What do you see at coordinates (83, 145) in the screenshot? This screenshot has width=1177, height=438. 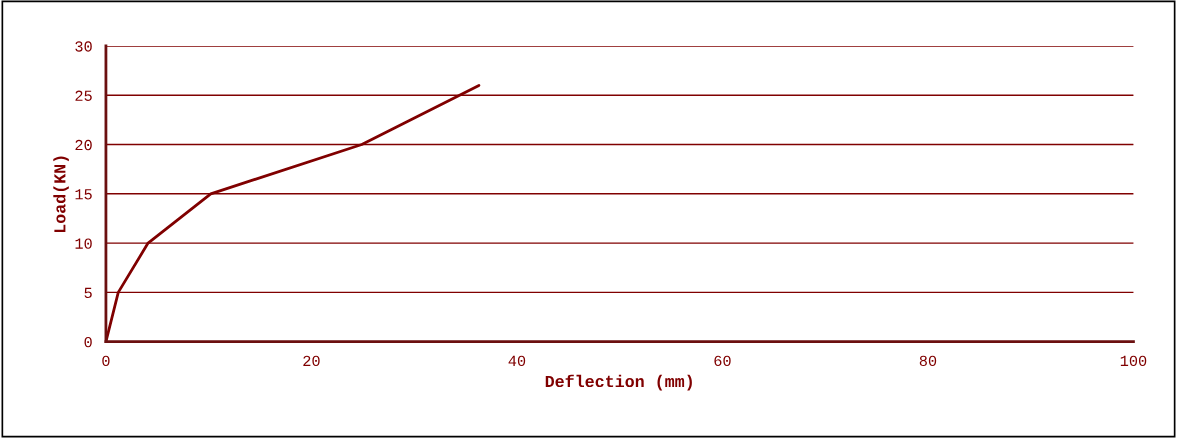 I see `y-tick-label: 20` at bounding box center [83, 145].